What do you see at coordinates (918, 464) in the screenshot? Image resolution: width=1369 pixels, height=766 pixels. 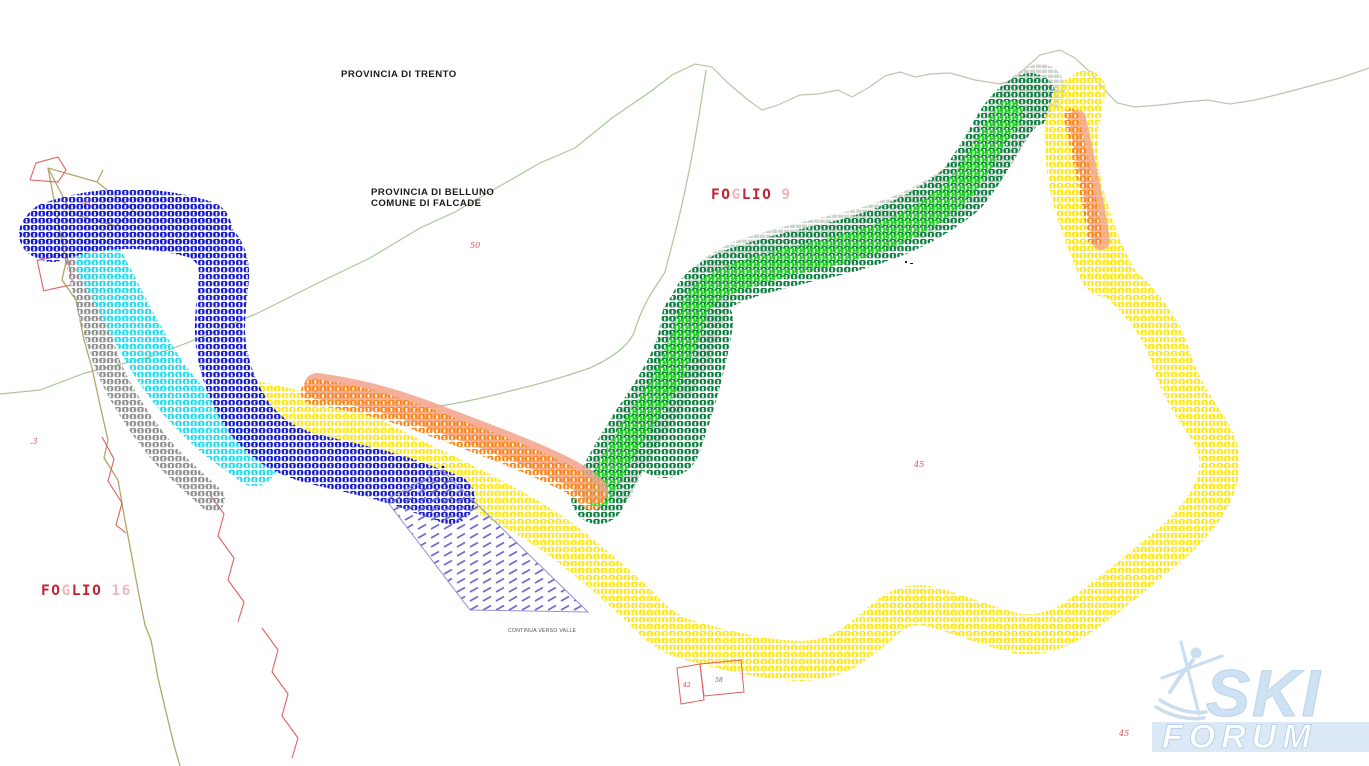 I see `parcel-number-45-mid: 45` at bounding box center [918, 464].